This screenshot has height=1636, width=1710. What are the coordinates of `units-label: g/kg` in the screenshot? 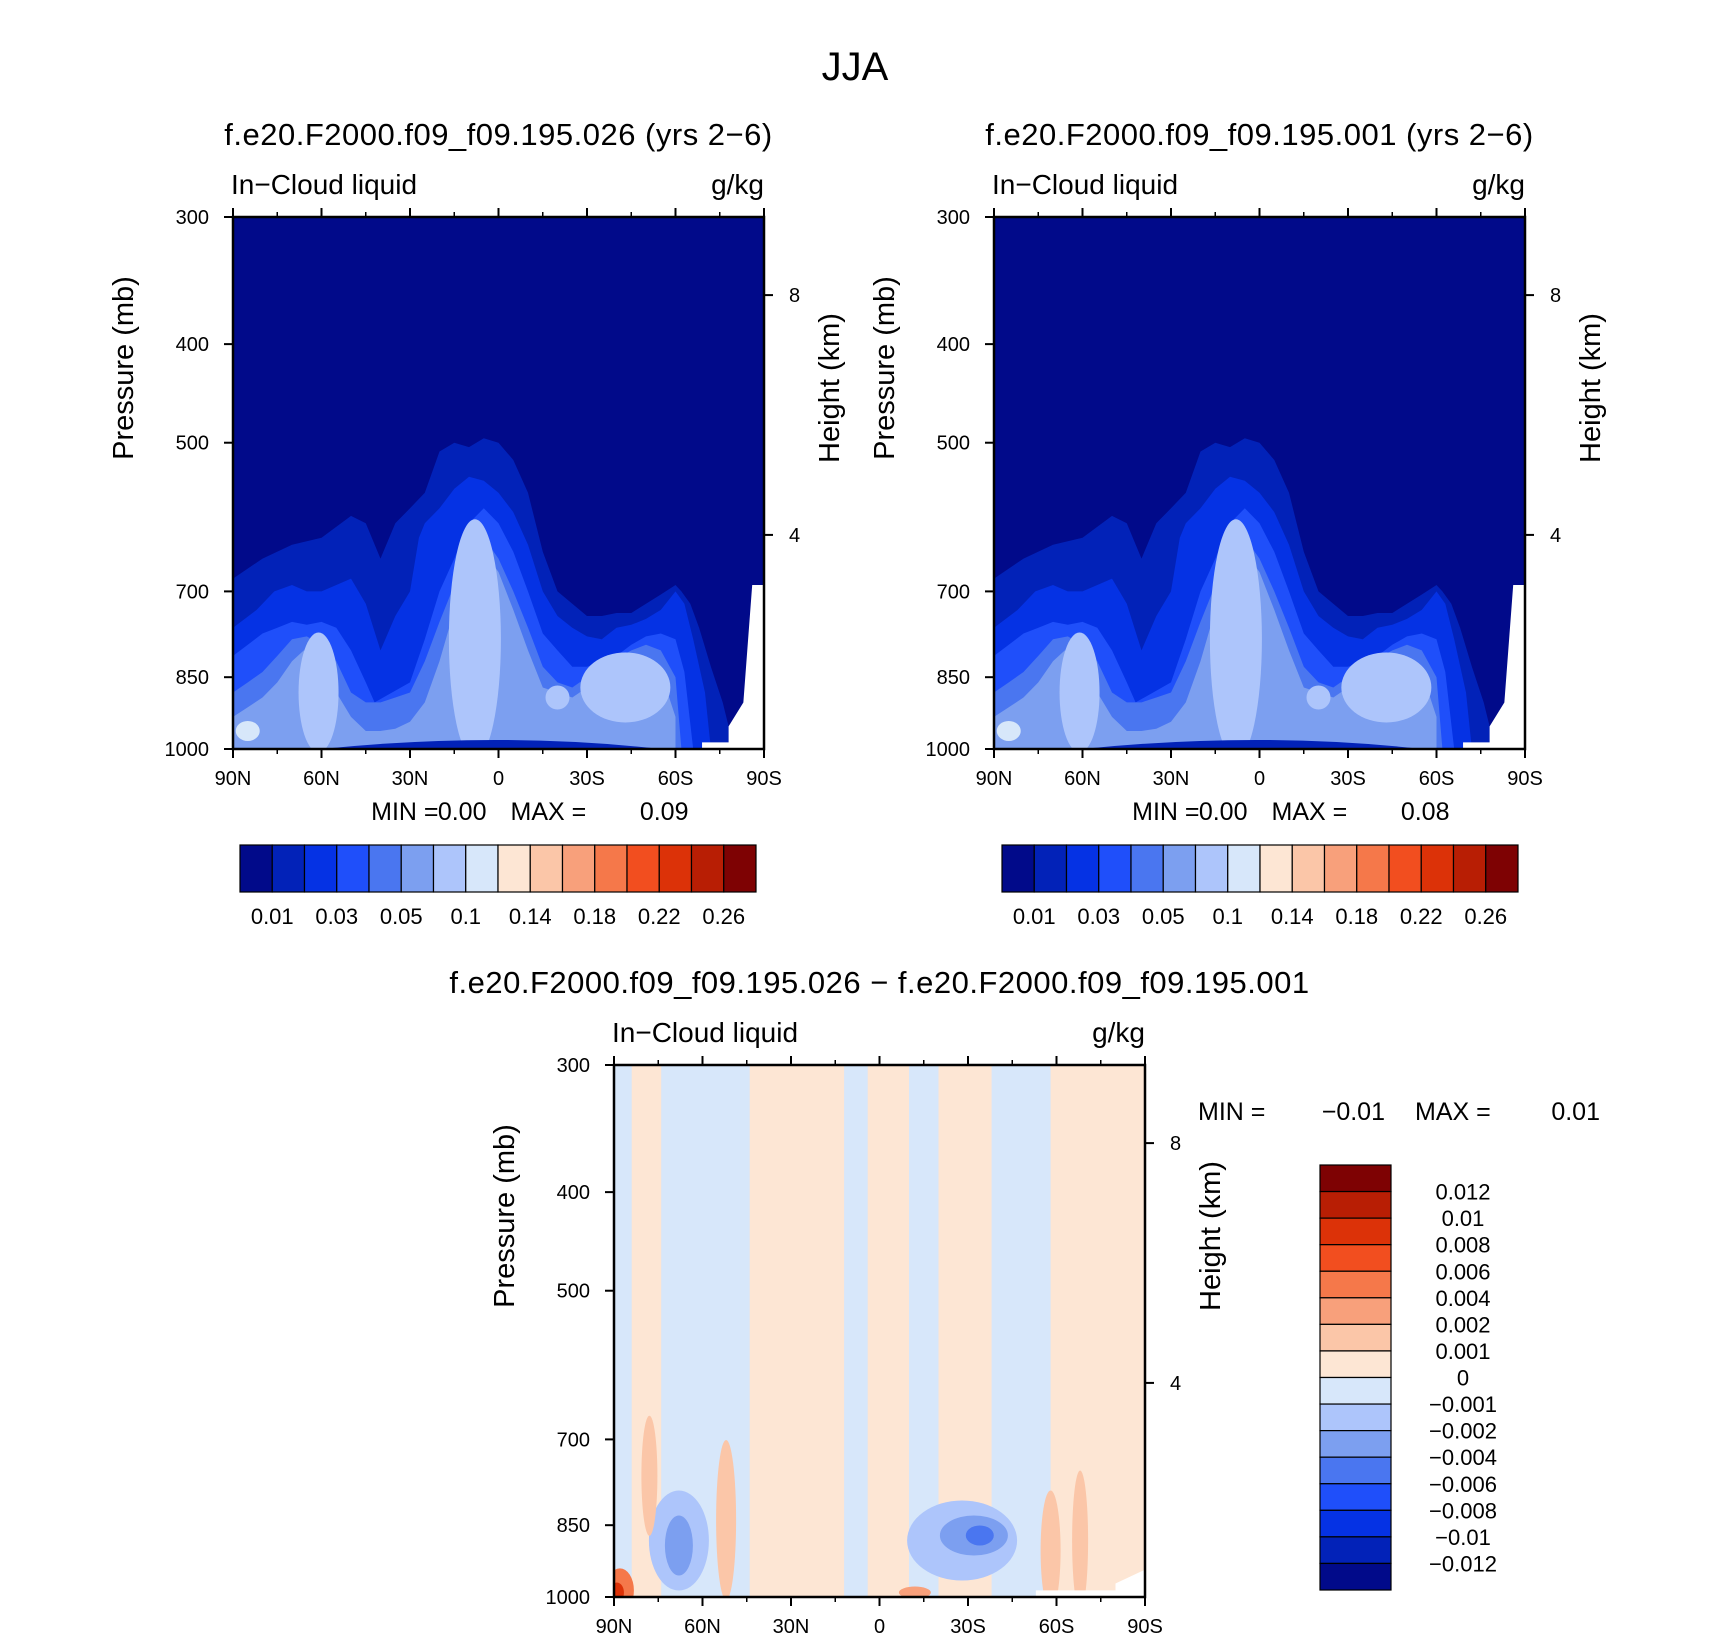 It's located at (1498, 184).